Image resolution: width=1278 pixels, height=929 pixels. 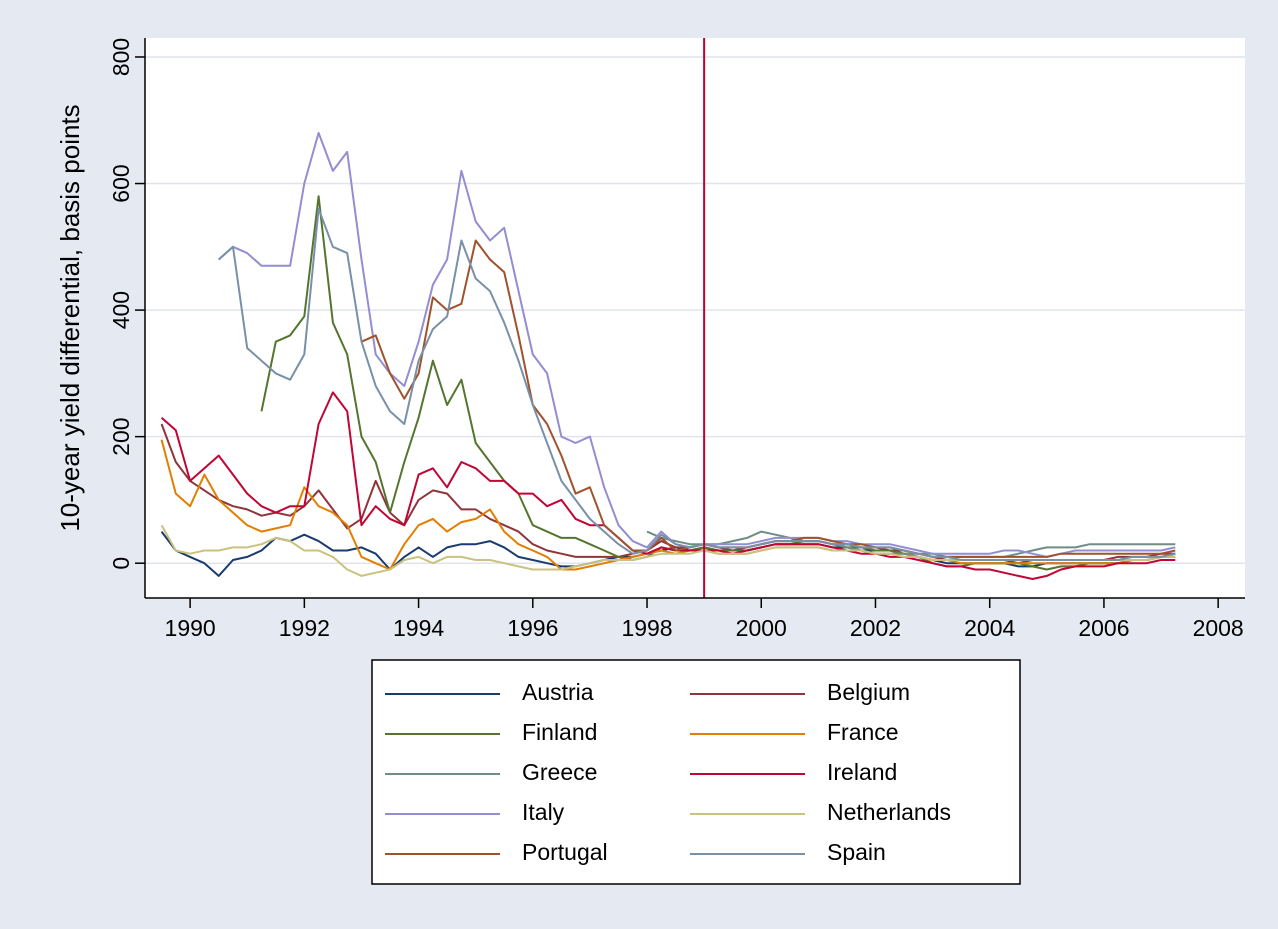 What do you see at coordinates (418, 628) in the screenshot?
I see `x-tick-label: 1994` at bounding box center [418, 628].